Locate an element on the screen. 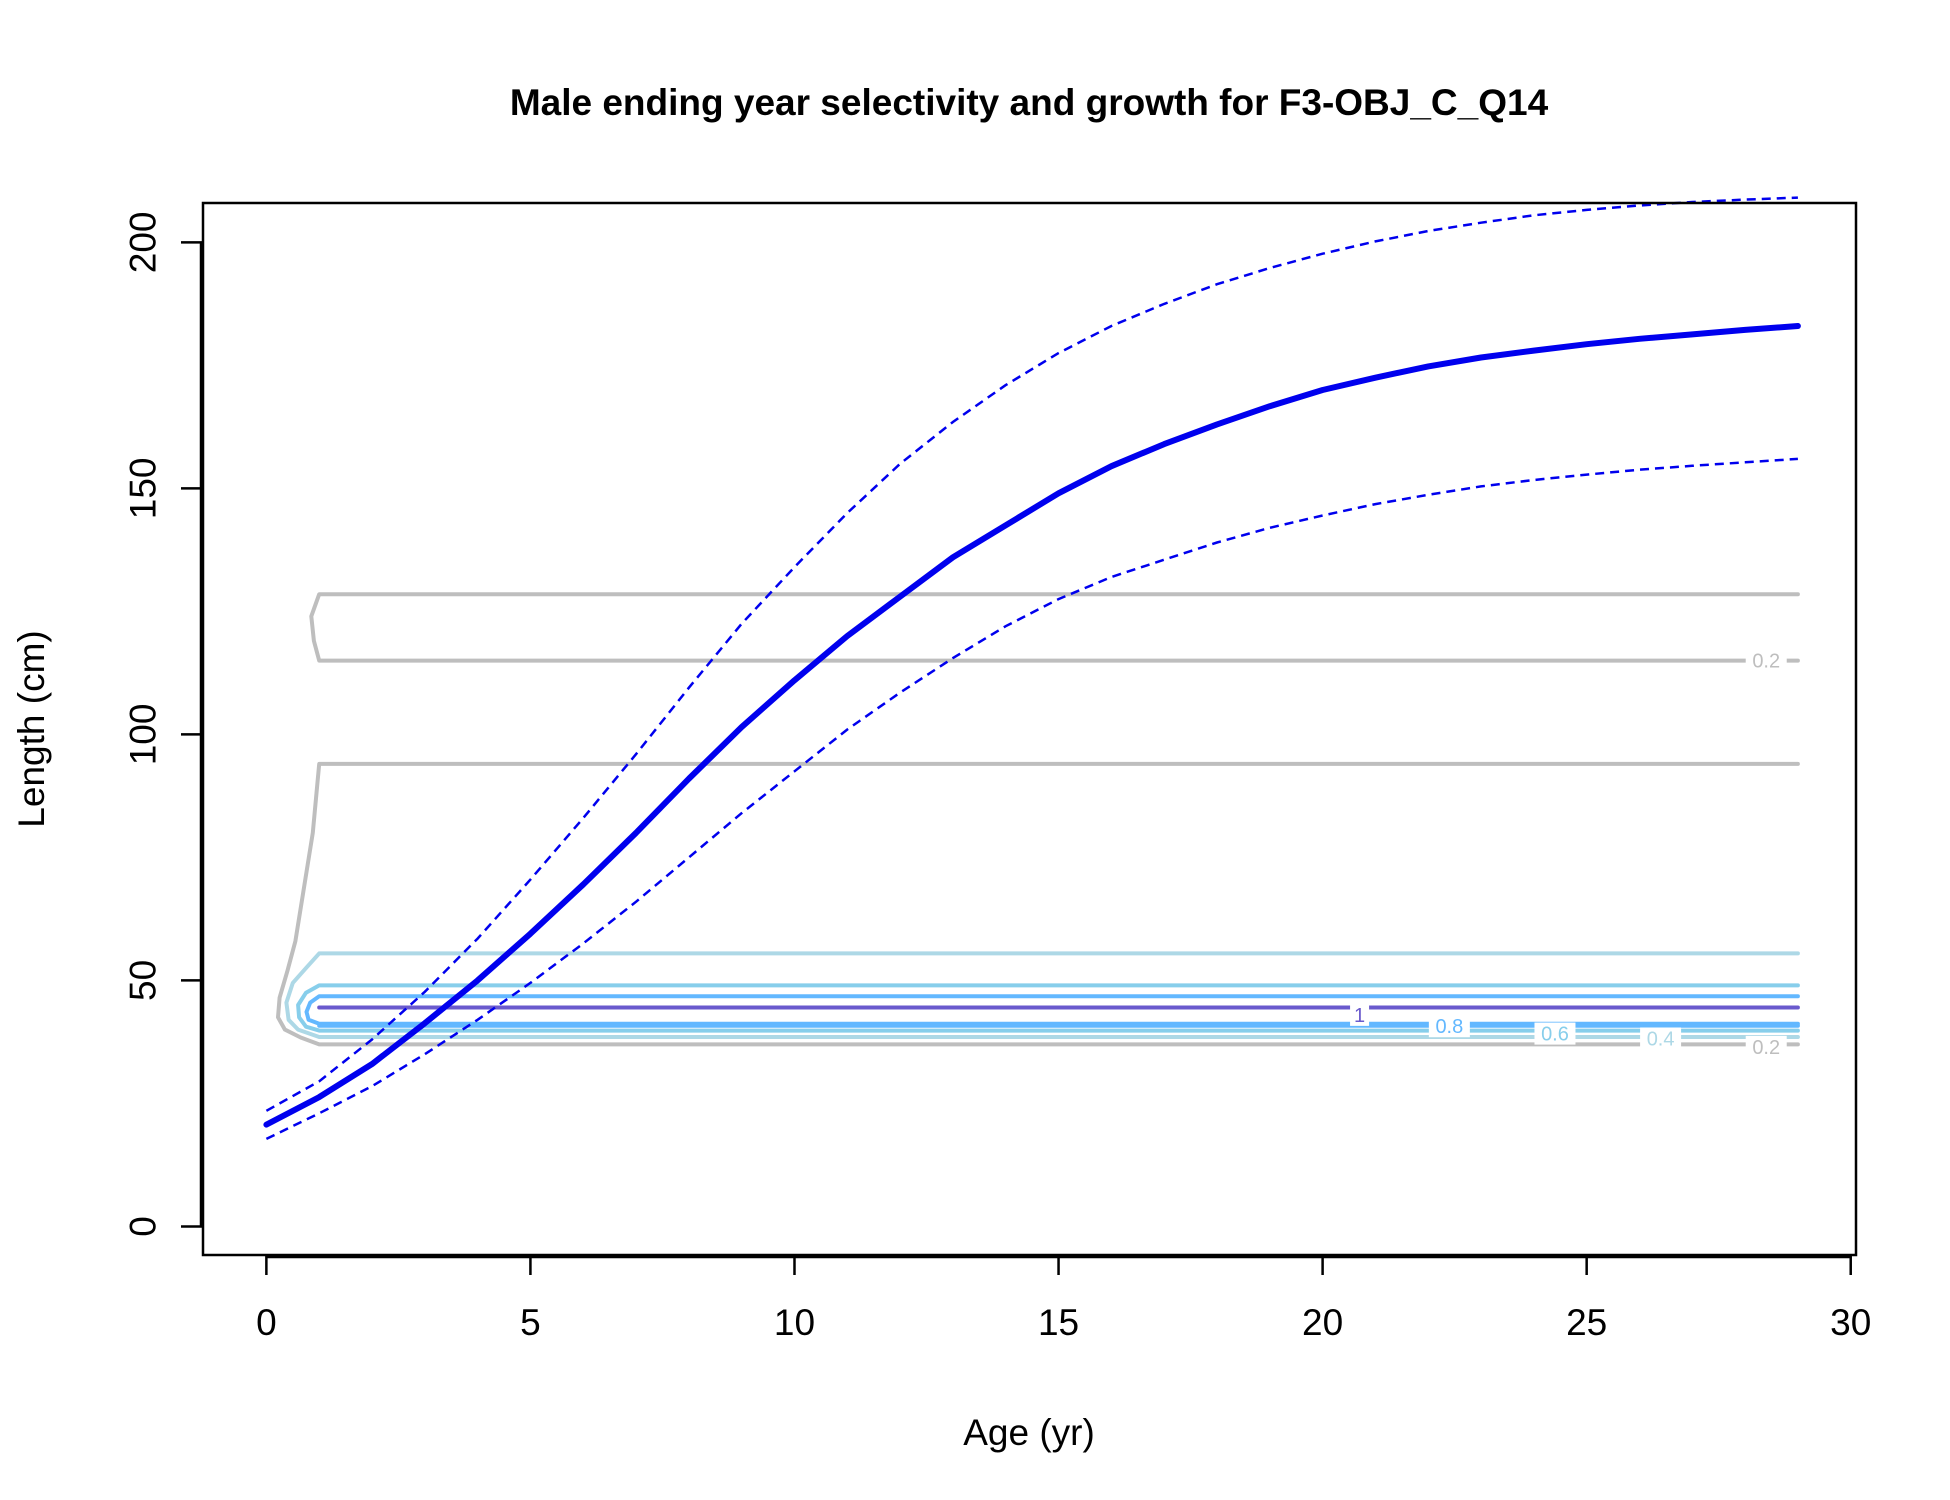  contour-0.4 is located at coordinates (1042, 995).